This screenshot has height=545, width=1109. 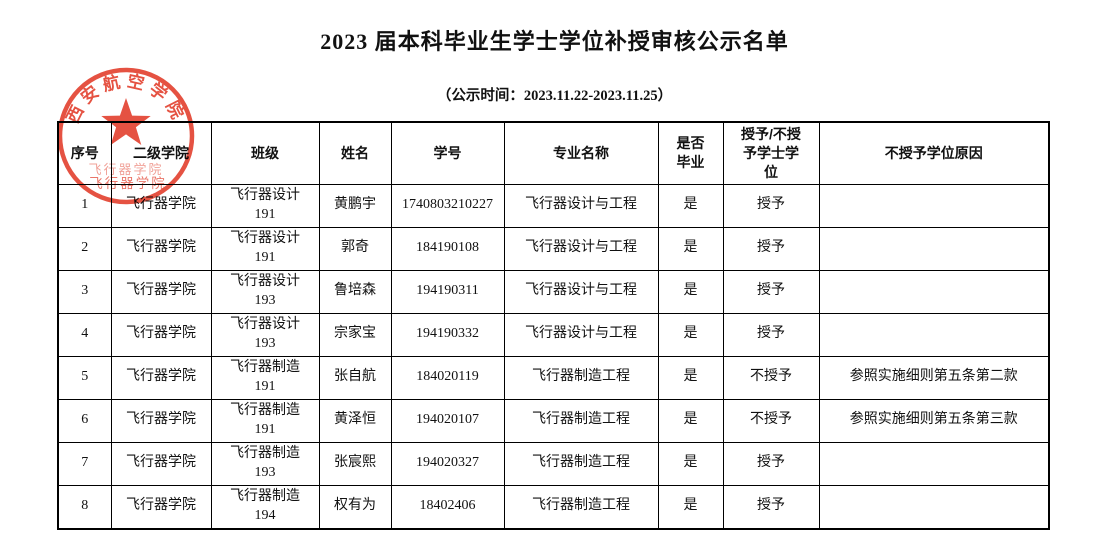 What do you see at coordinates (84, 334) in the screenshot?
I see `cell-index: 4` at bounding box center [84, 334].